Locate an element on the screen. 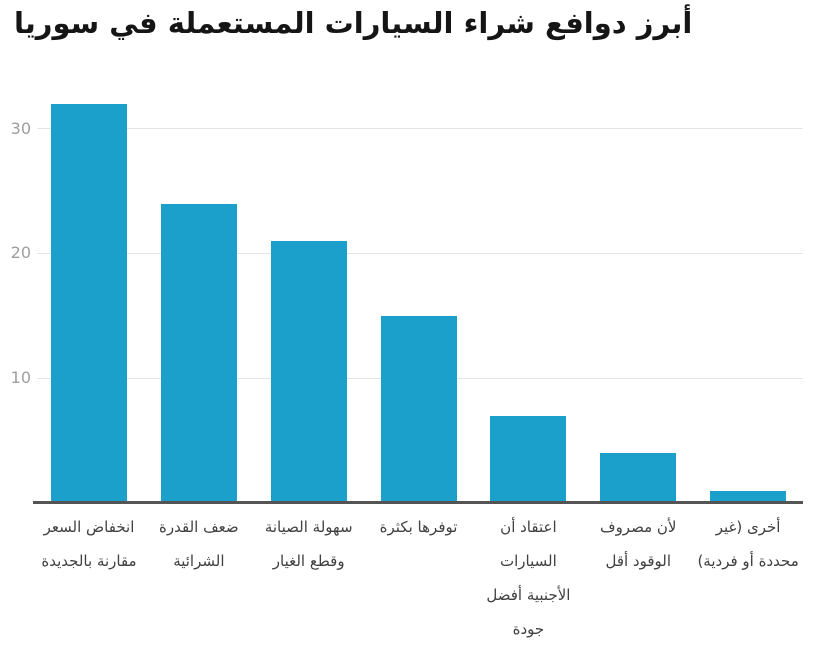 This screenshot has width=818, height=671. y-tick-label: 30 is located at coordinates (20, 128).